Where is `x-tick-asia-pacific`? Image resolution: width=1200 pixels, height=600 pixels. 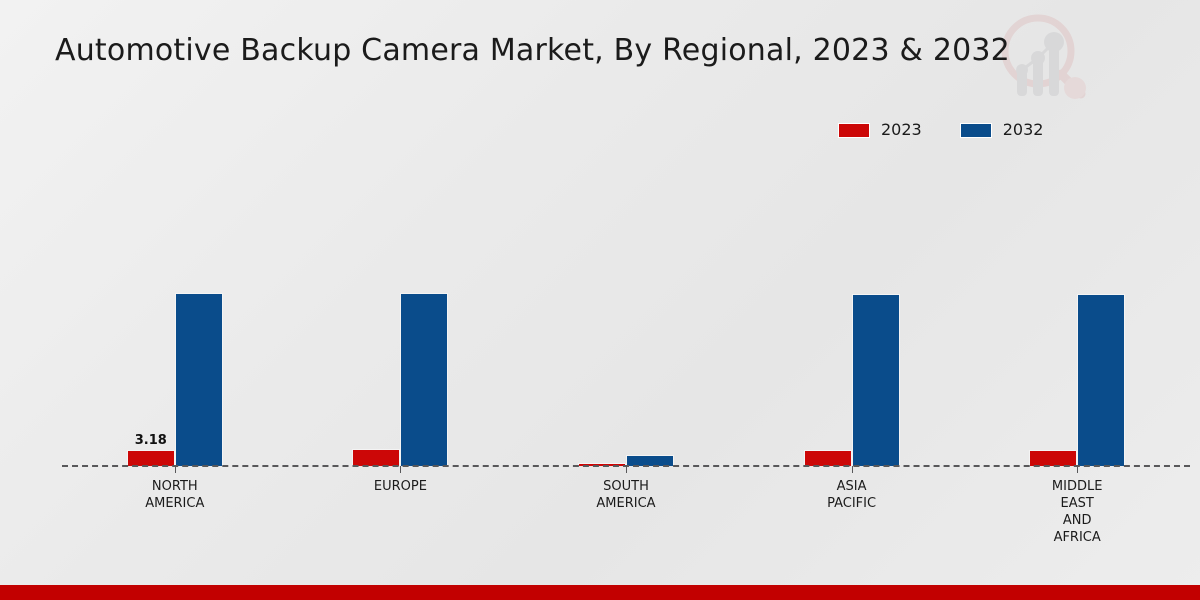
x-tick-asia-pacific is located at coordinates (852, 469).